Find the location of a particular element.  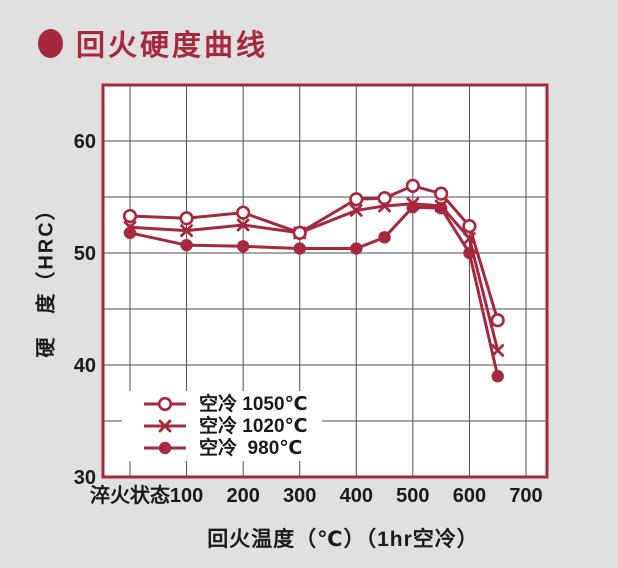

legend-marker-x is located at coordinates (165, 426).